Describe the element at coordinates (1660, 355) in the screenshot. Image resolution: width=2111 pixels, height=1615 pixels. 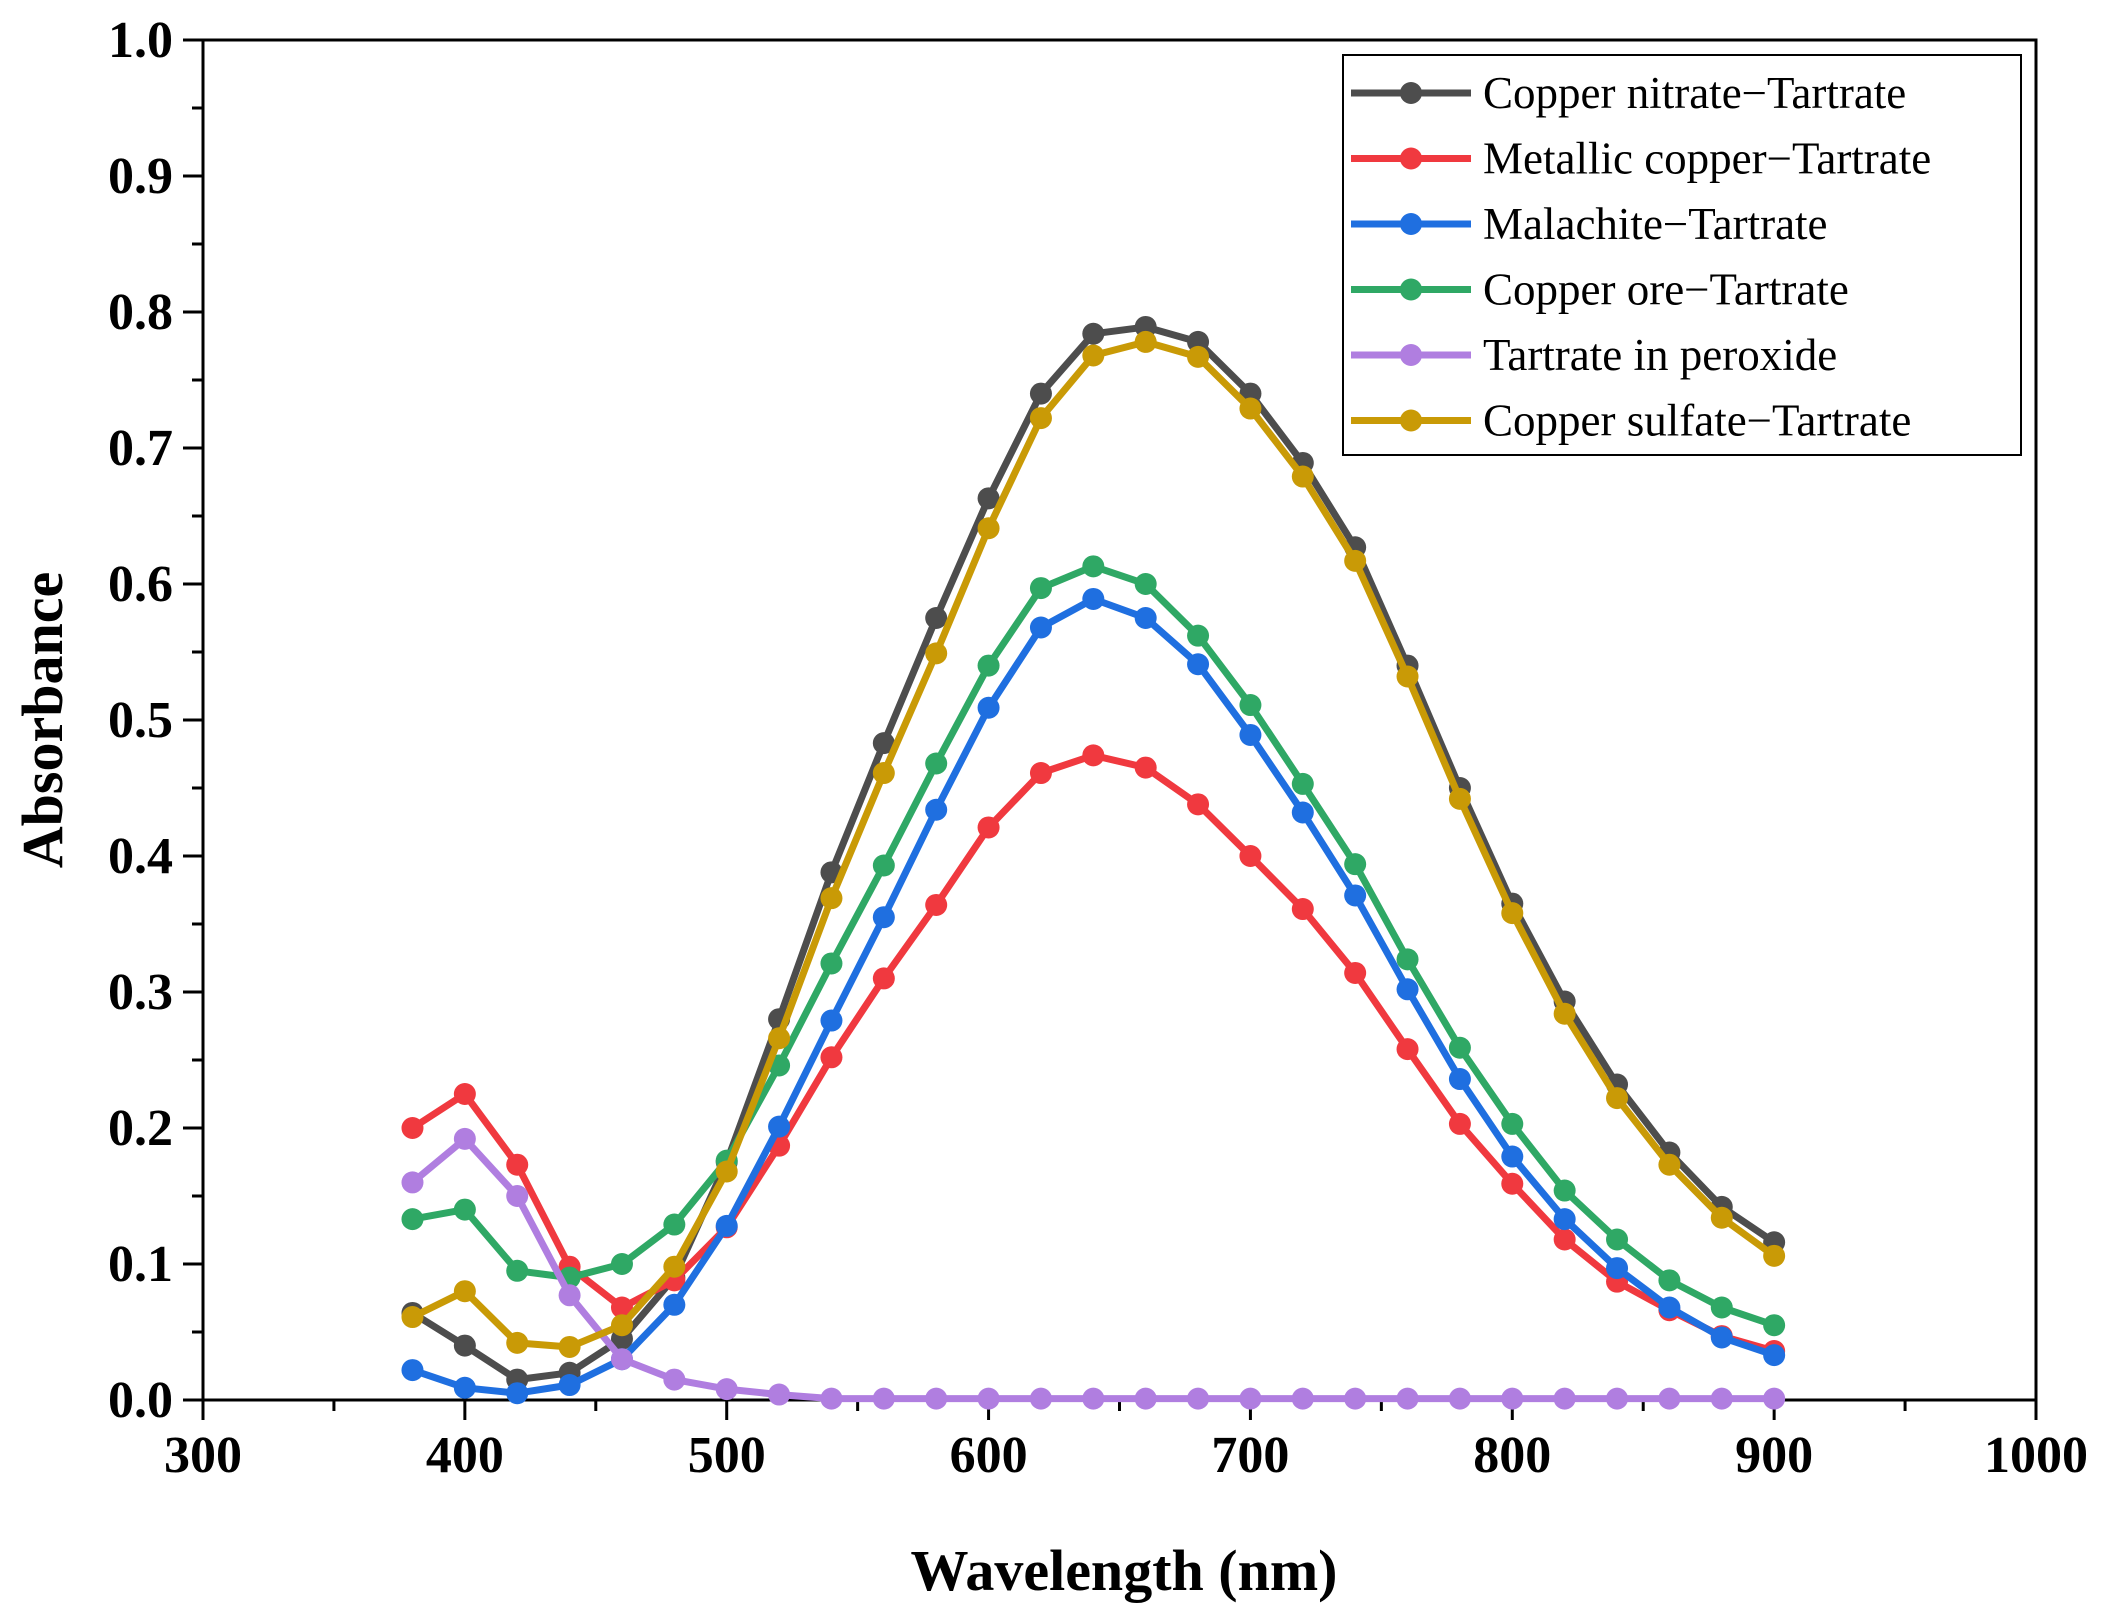
I see `legend-label: Tartrate in peroxide` at that location.